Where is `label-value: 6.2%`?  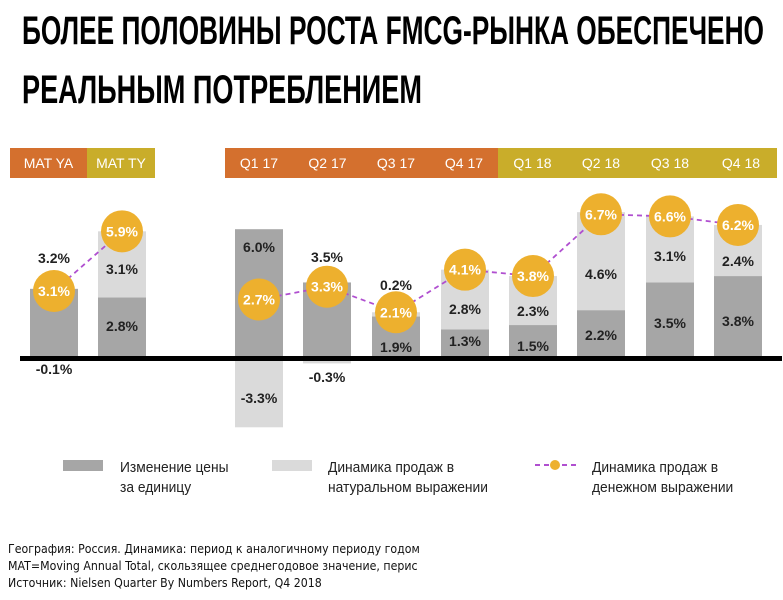 label-value: 6.2% is located at coordinates (738, 225).